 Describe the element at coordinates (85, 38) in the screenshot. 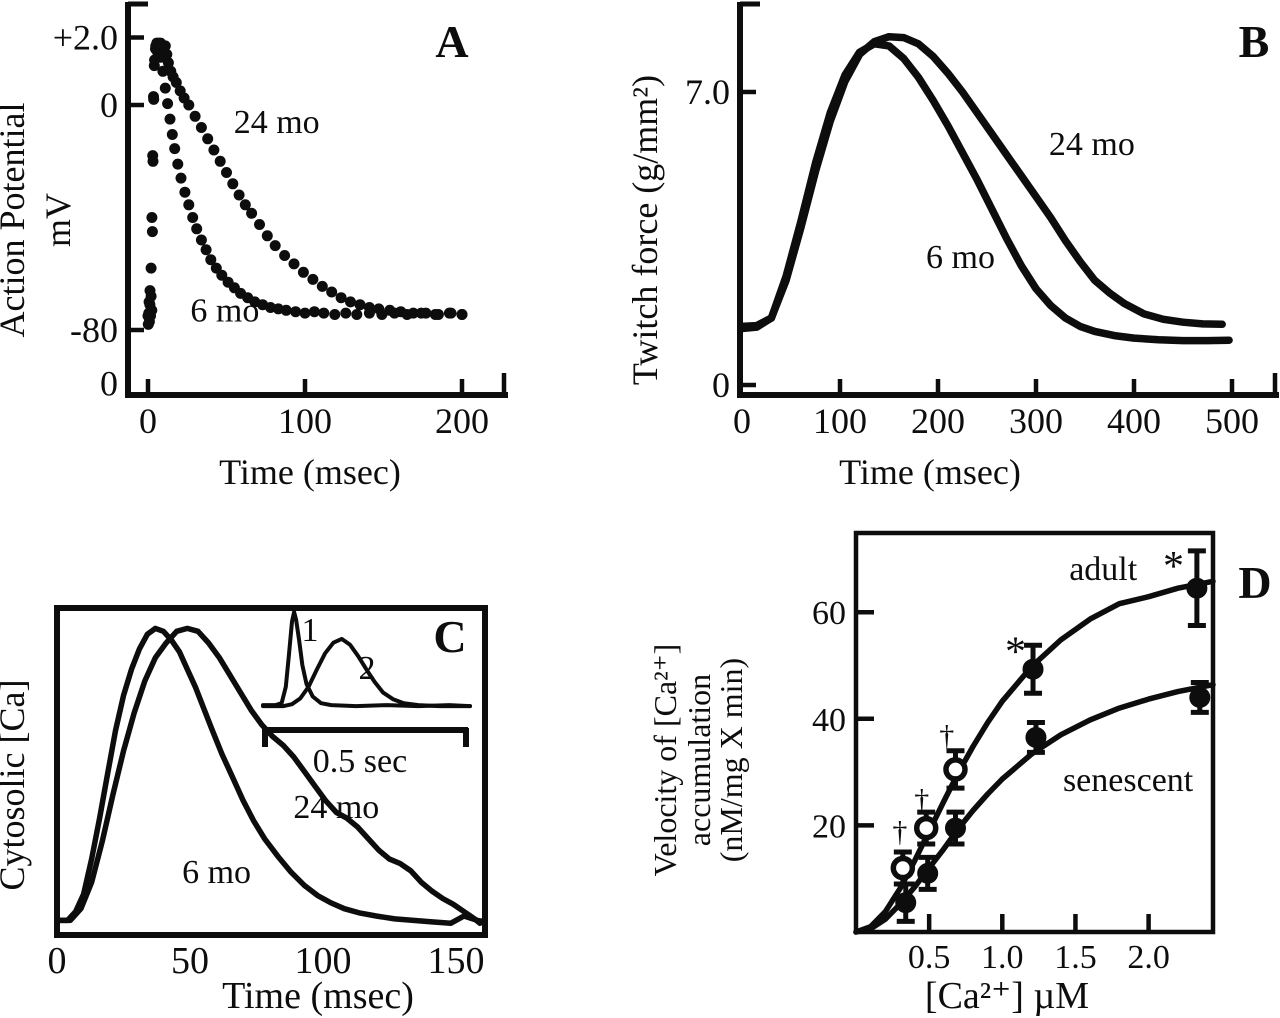

I see `y-tick-label: +2.0` at that location.